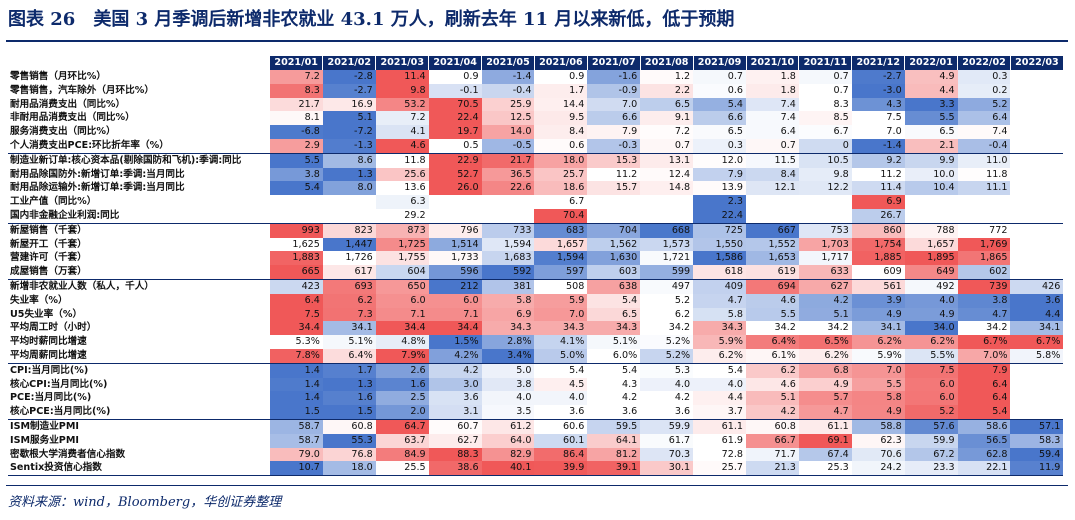 This screenshot has height=520, width=1075. What do you see at coordinates (720, 328) in the screenshot?
I see `table-cell: 34.3` at bounding box center [720, 328].